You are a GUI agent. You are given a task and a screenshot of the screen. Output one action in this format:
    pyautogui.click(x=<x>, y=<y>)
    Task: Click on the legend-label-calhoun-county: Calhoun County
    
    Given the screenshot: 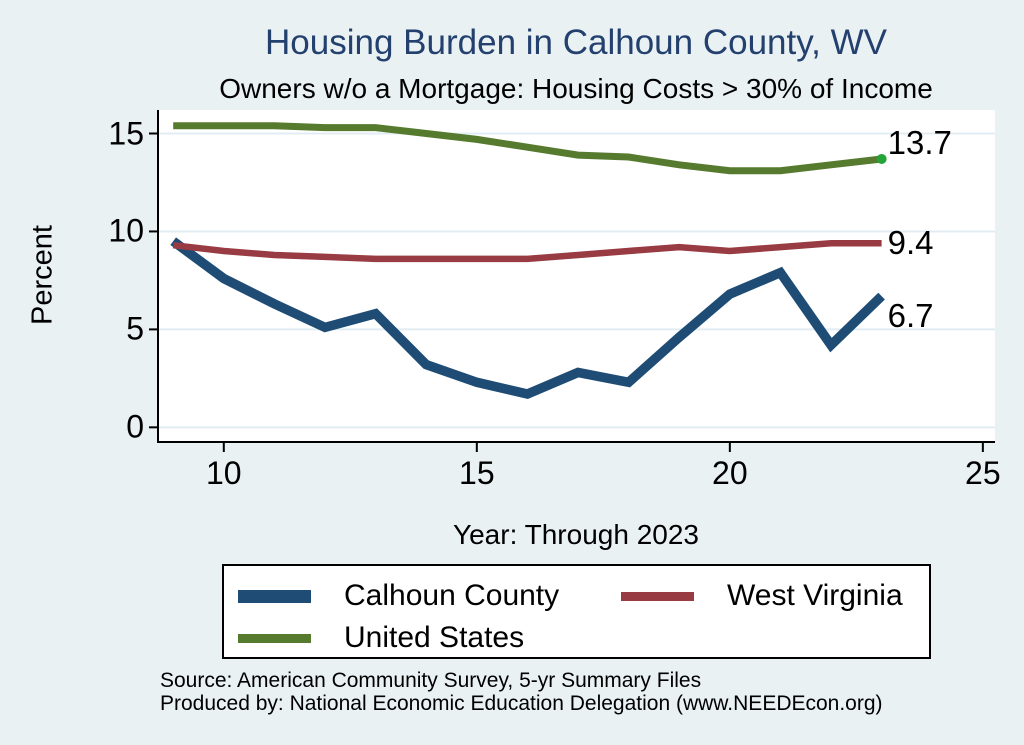 What is the action you would take?
    pyautogui.click(x=452, y=595)
    